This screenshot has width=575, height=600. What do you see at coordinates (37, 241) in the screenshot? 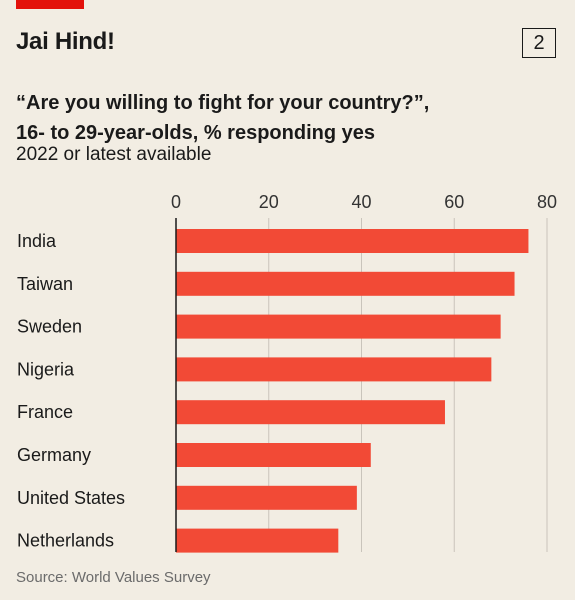
I see `category-label: India` at bounding box center [37, 241].